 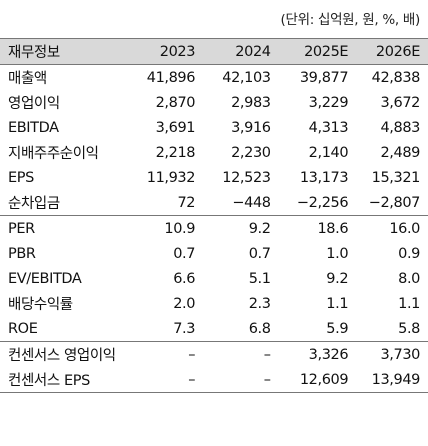 I want to click on cell: 1.0, so click(x=337, y=253).